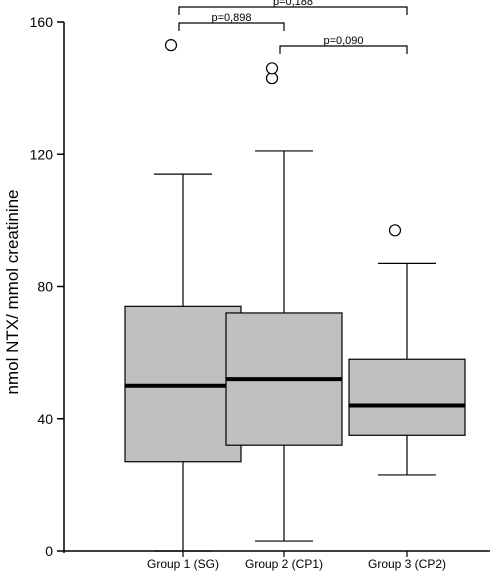 The height and width of the screenshot is (576, 496). What do you see at coordinates (45, 419) in the screenshot?
I see `y-tick-label-1: 40` at bounding box center [45, 419].